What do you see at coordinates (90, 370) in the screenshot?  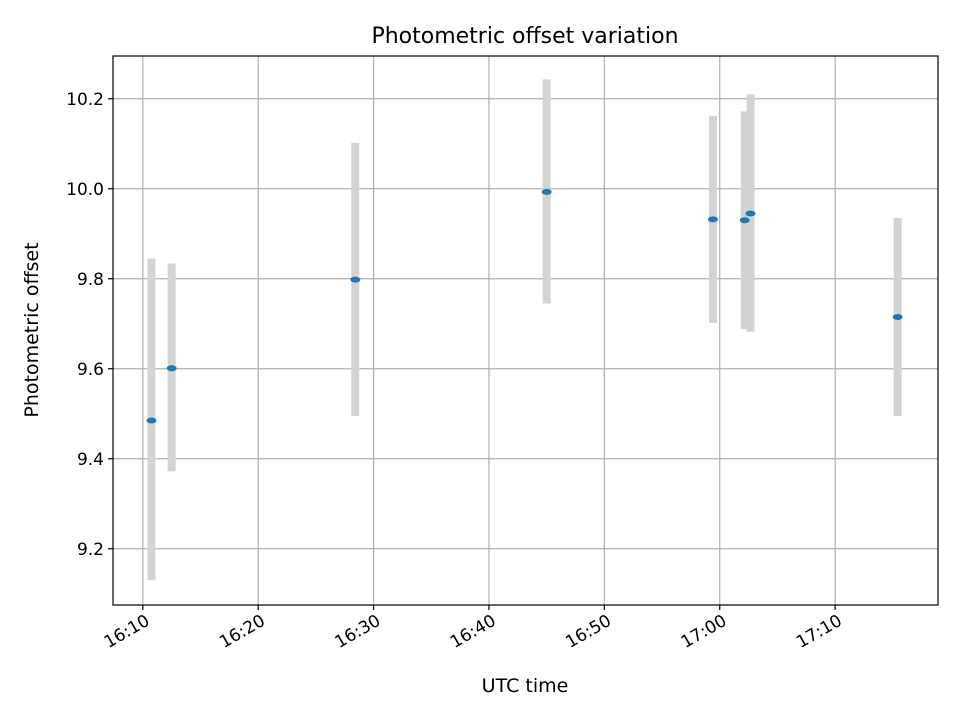 I see `y-tick-label: 9.6` at bounding box center [90, 370].